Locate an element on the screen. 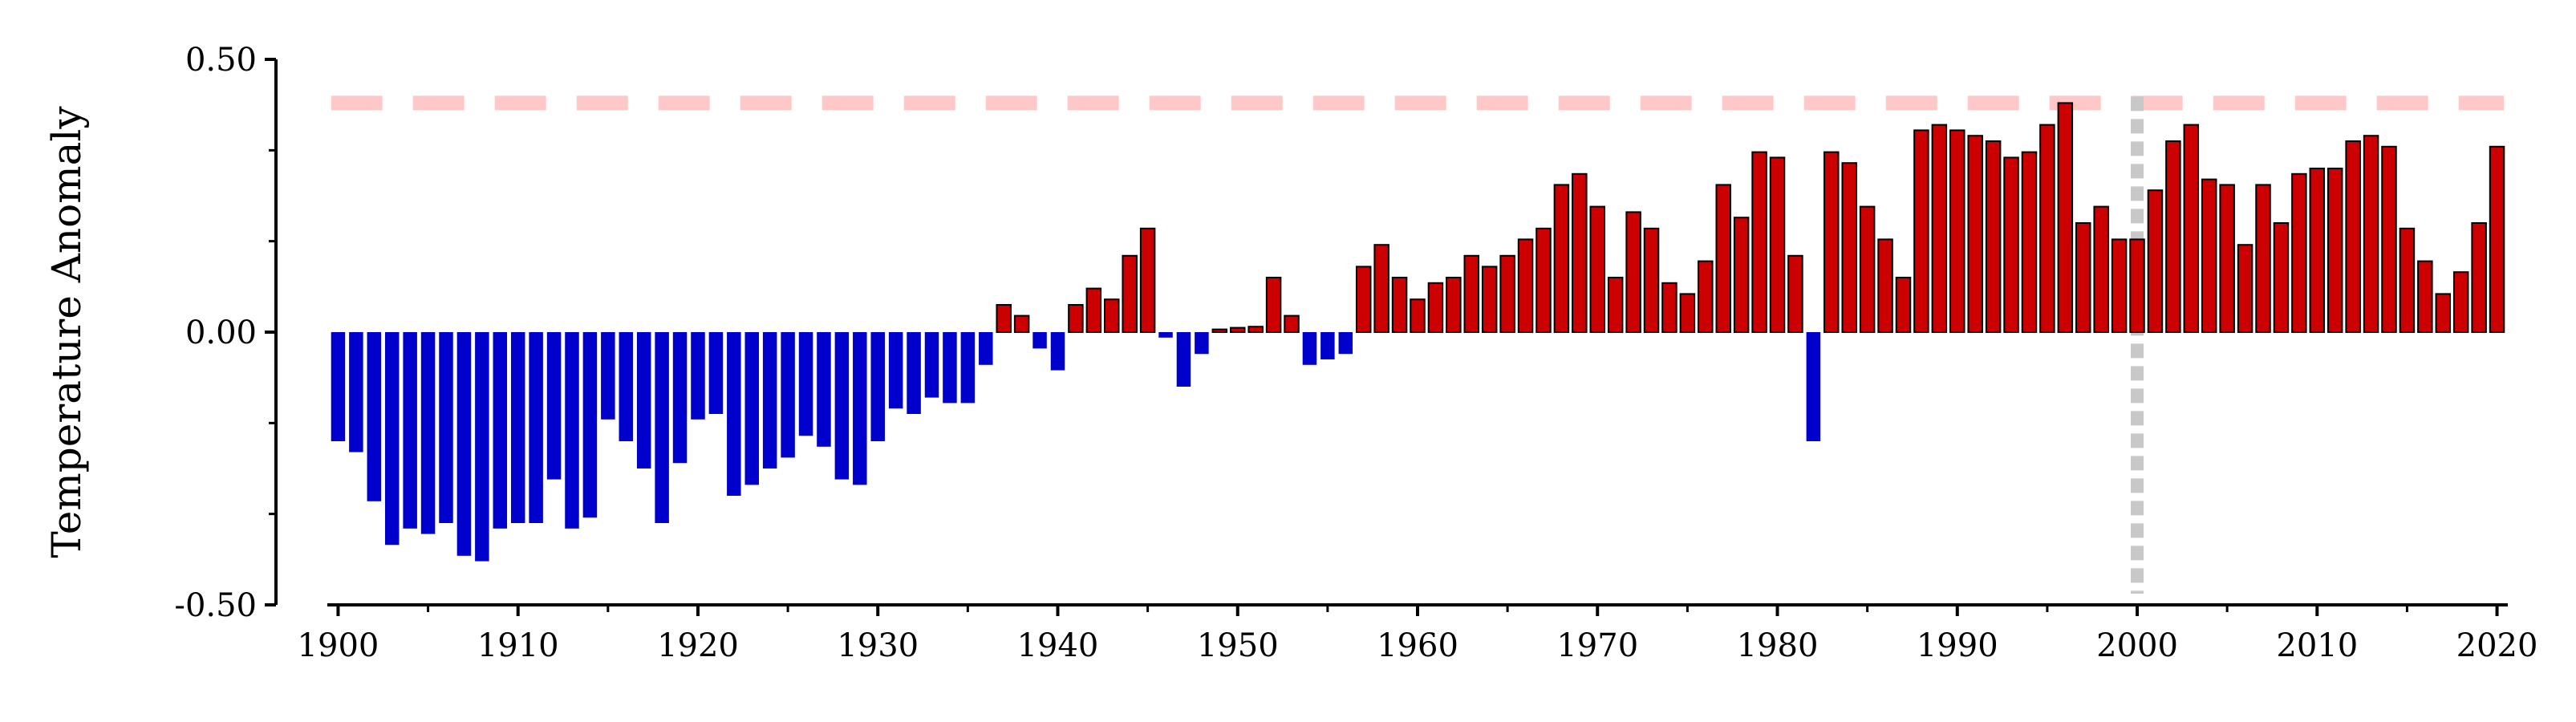 This screenshot has width=2576, height=722. y-tick-label: -0.50 is located at coordinates (215, 605).